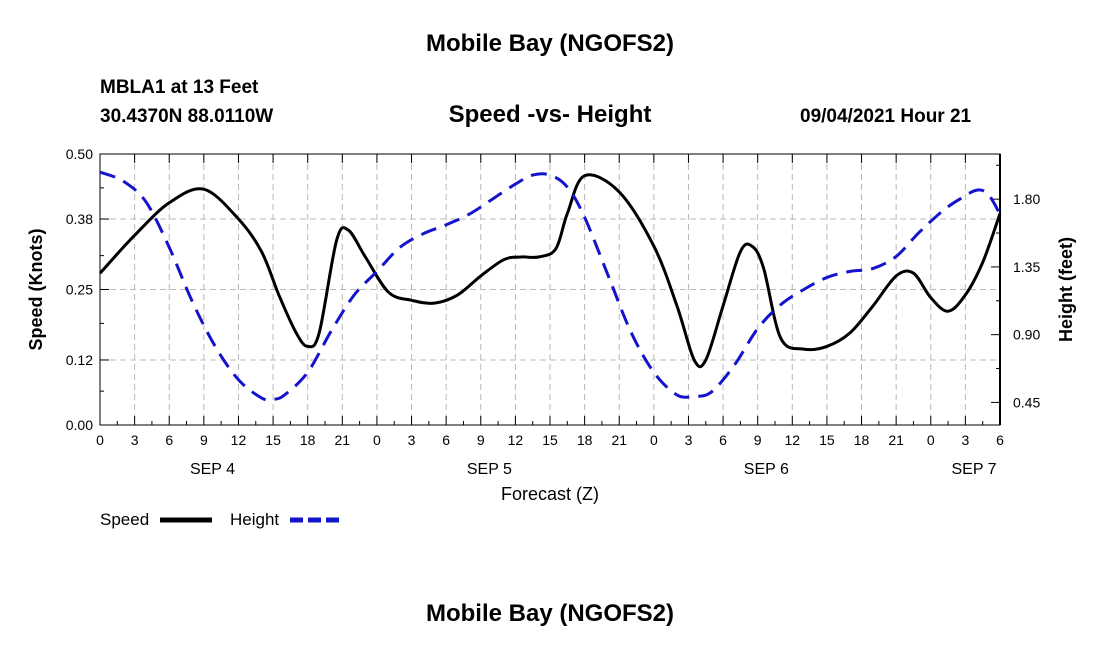  What do you see at coordinates (489, 469) in the screenshot?
I see `date-label: SEP 5` at bounding box center [489, 469].